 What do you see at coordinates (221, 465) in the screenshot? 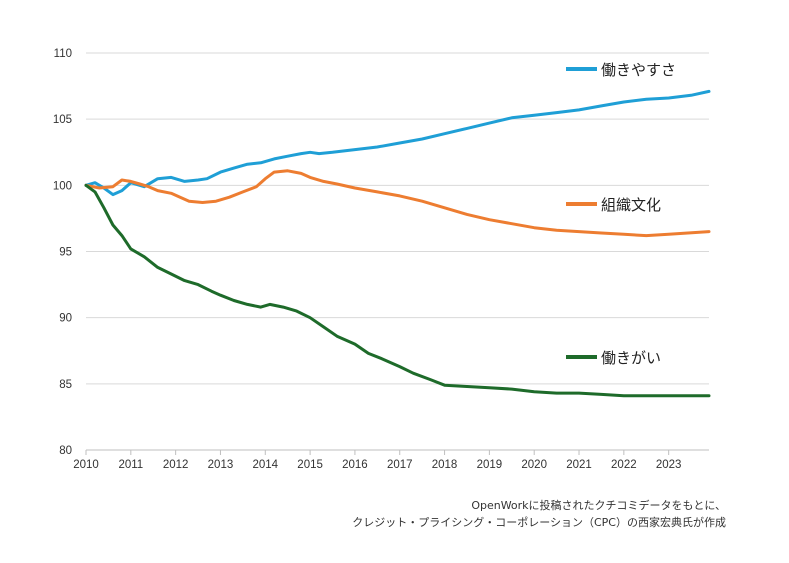
I see `x-tick-label: 2013` at bounding box center [221, 465].